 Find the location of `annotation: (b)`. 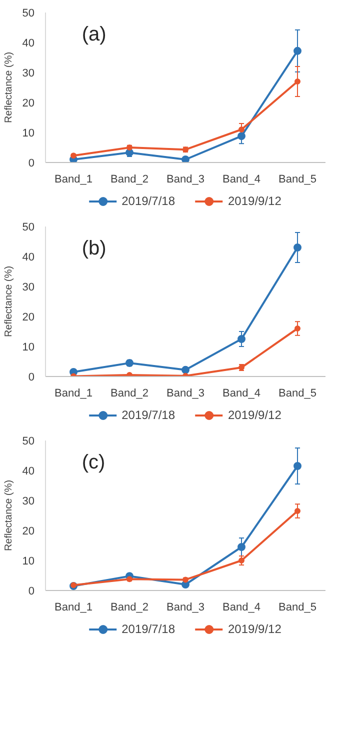

annotation: (b) is located at coordinates (94, 249).